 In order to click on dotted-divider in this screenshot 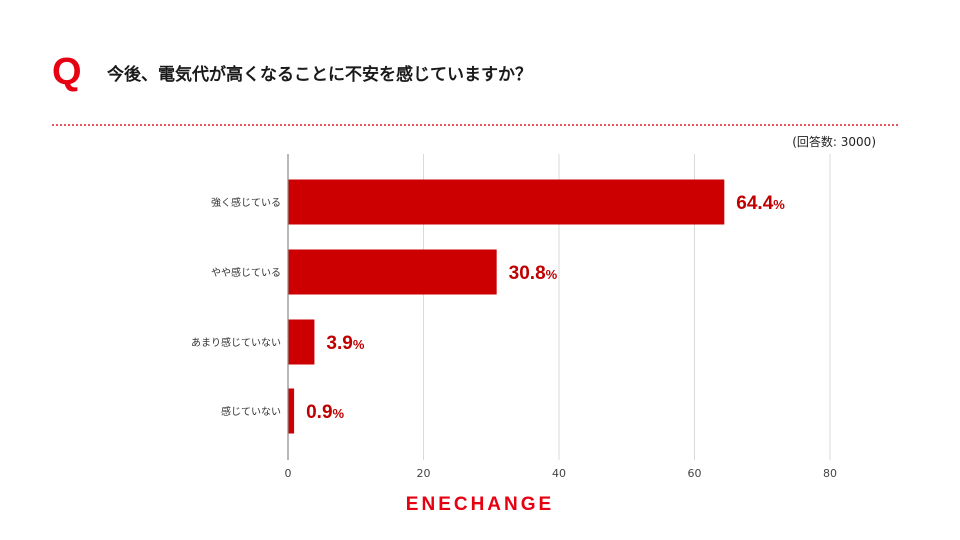, I will do `click(475, 125)`.